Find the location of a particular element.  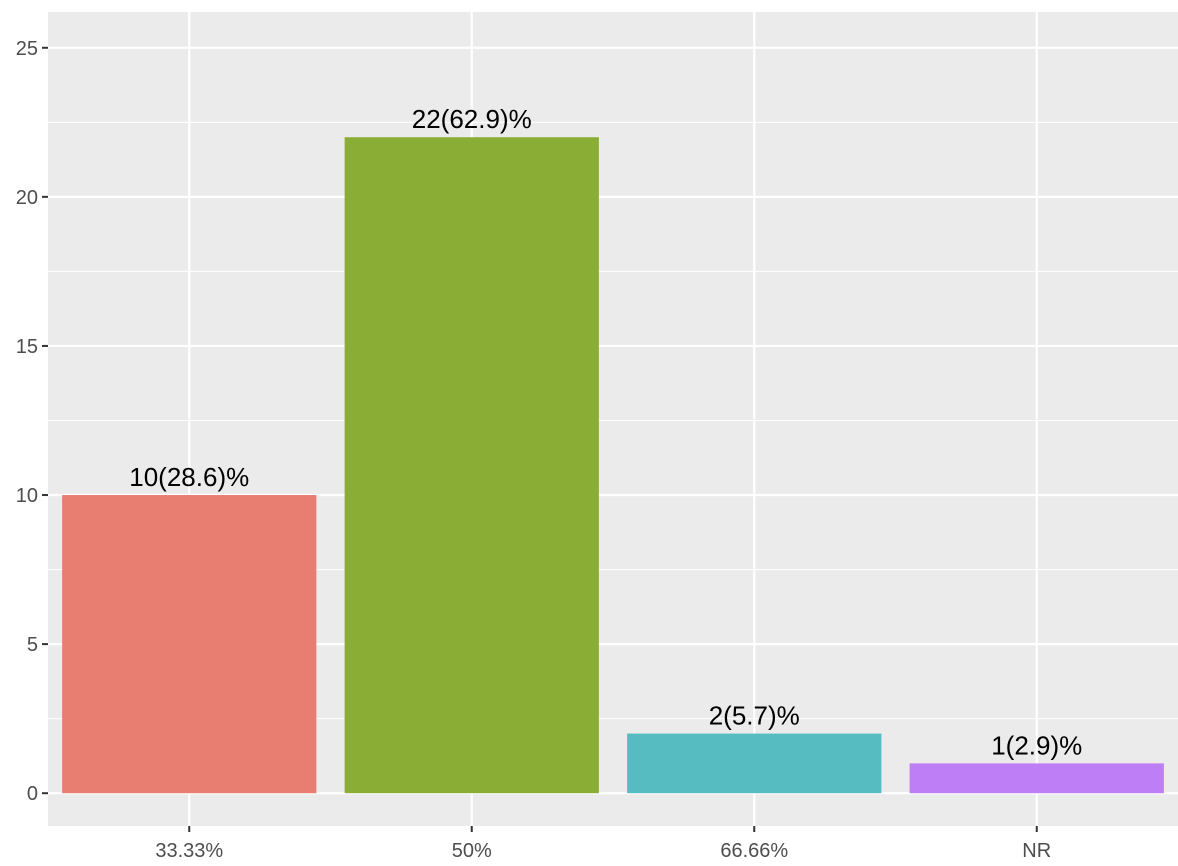

y-tick-label: 0 is located at coordinates (32, 794).